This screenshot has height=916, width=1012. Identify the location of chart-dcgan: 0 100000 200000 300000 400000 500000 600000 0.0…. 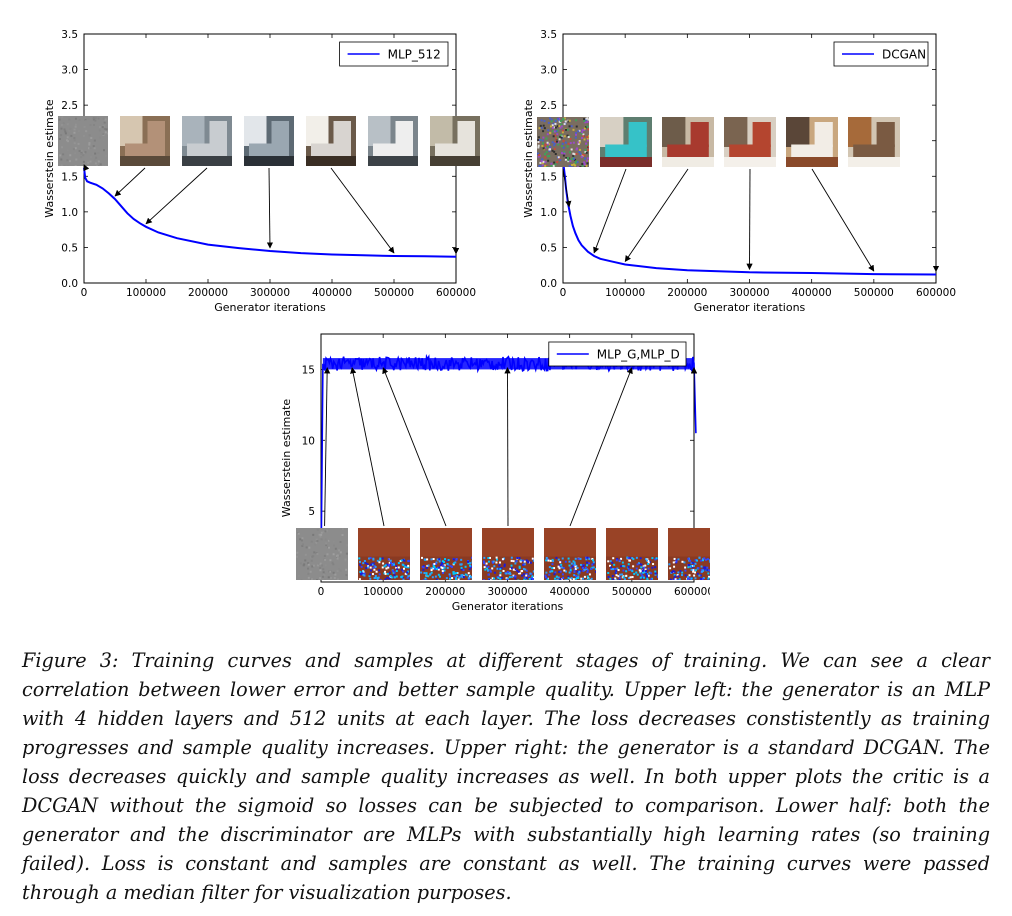
(739, 171).